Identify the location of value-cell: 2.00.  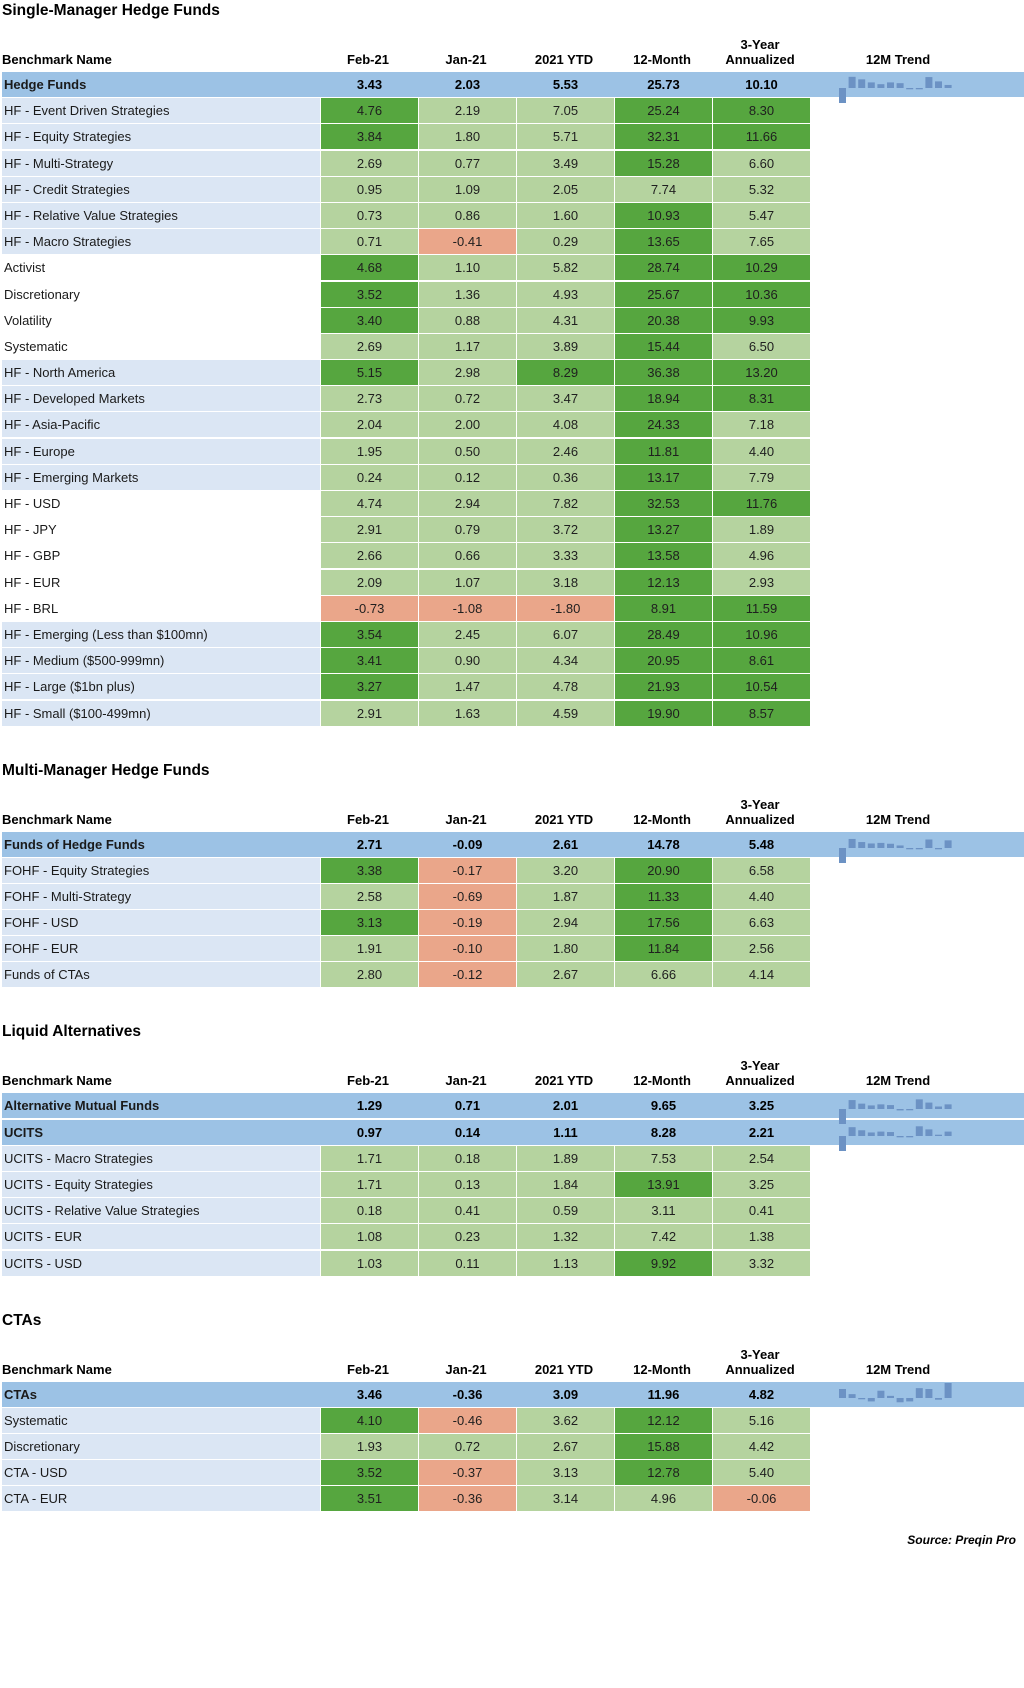
(467, 425).